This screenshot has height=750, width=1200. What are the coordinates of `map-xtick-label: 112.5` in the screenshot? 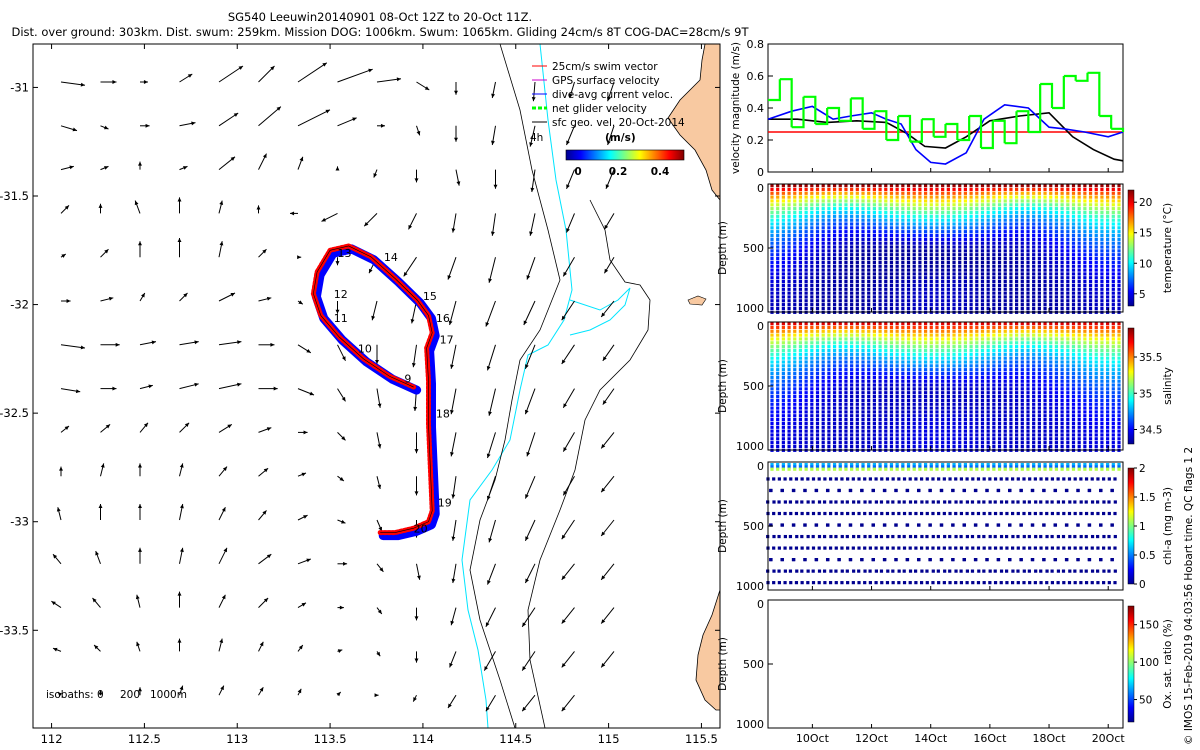 It's located at (144, 739).